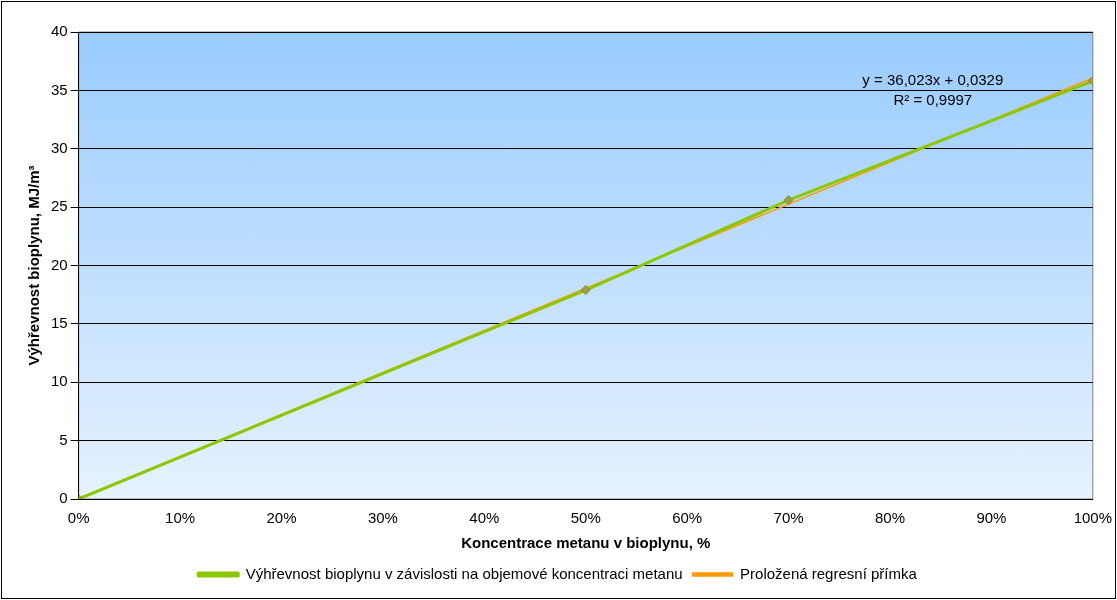 The image size is (1117, 600). What do you see at coordinates (933, 100) in the screenshot?
I see `annotation: R² = 0,9997` at bounding box center [933, 100].